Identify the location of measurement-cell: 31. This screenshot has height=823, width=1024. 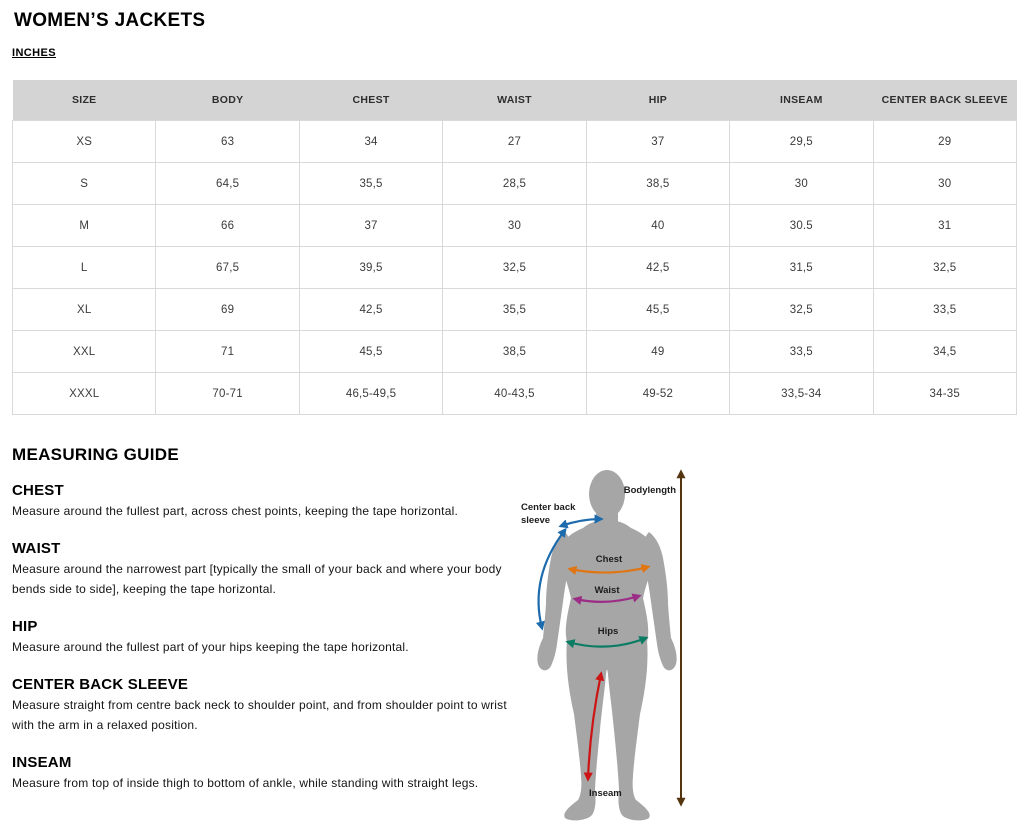
(945, 225).